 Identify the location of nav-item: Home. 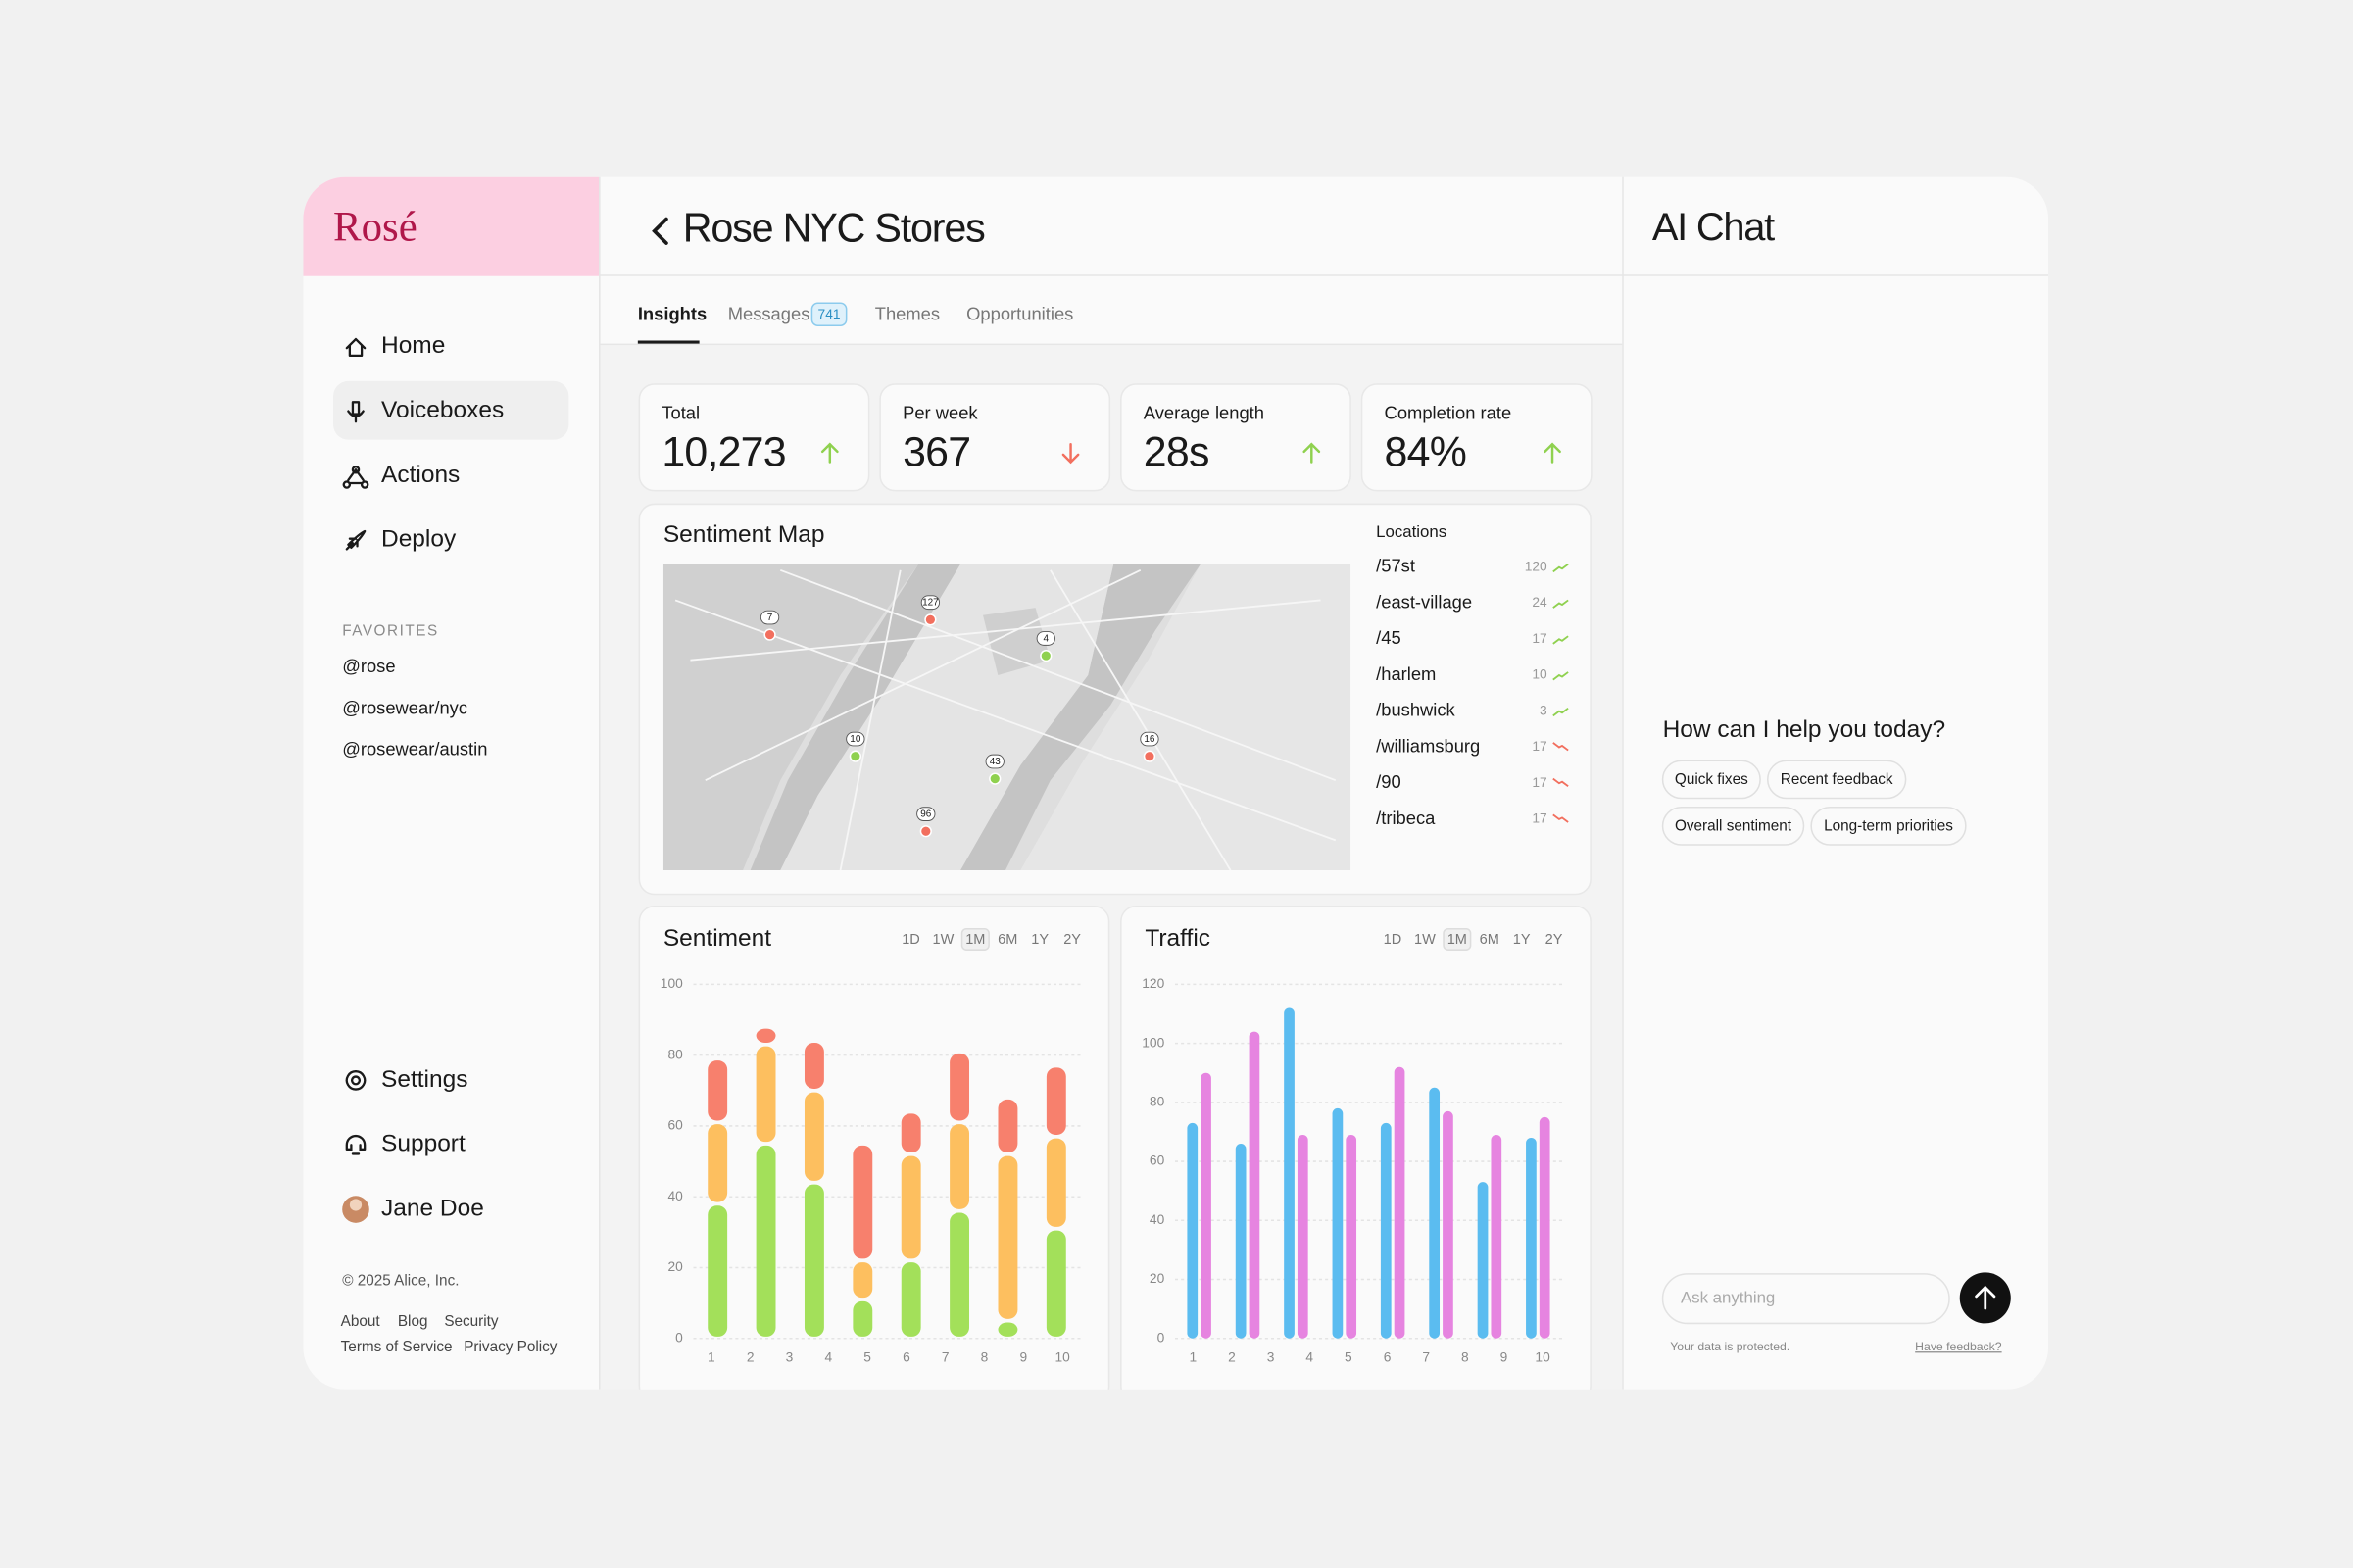
(413, 345).